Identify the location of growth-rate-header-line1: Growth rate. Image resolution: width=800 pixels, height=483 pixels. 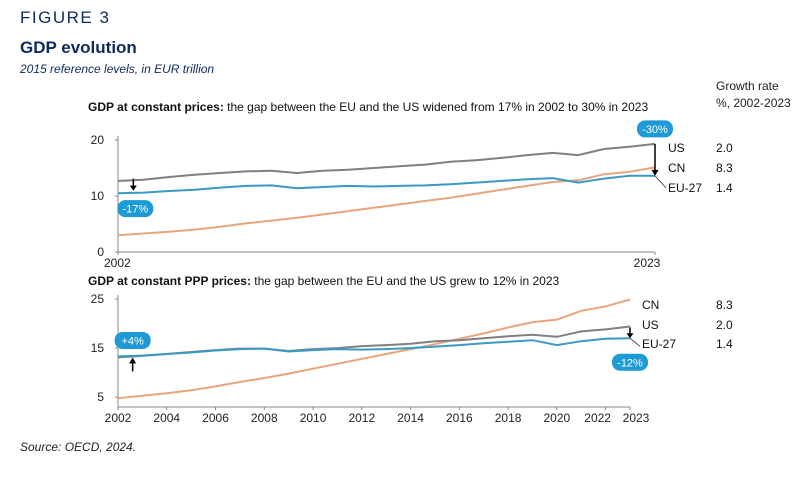
(747, 86).